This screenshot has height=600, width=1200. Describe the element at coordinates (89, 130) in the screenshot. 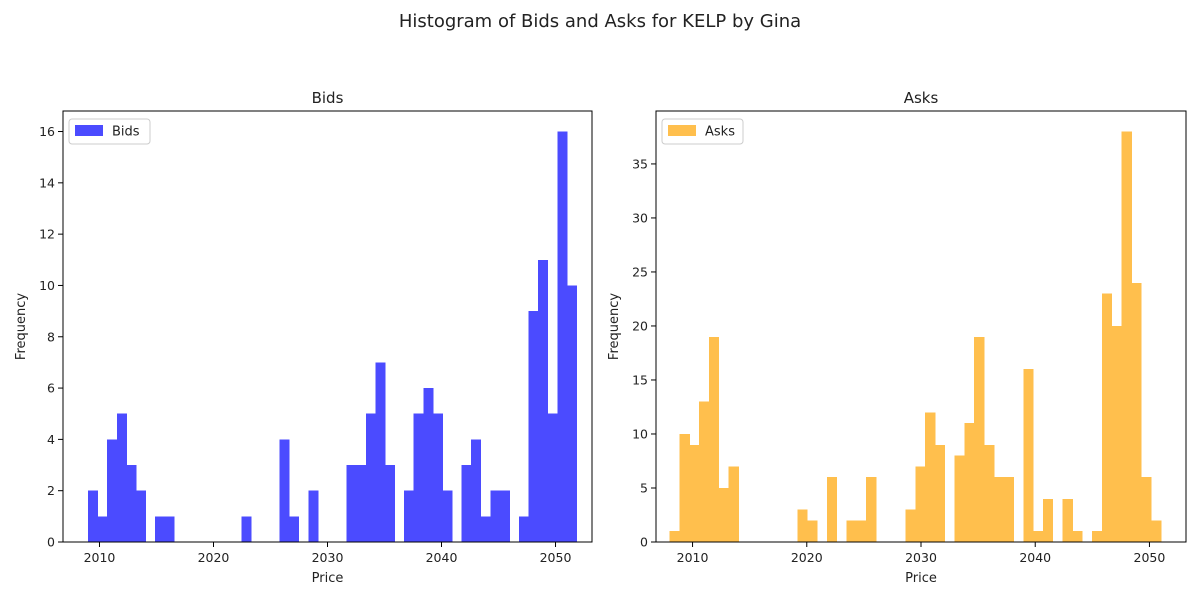

I see `legend-swatch` at that location.